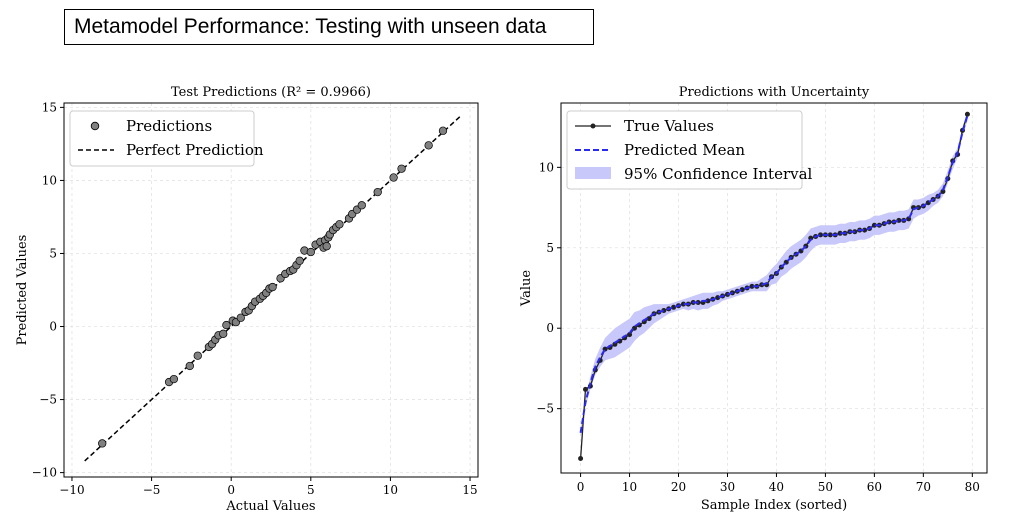 This screenshot has width=1013, height=527. What do you see at coordinates (593, 173) in the screenshot?
I see `legend-marker-confidence-interval` at bounding box center [593, 173].